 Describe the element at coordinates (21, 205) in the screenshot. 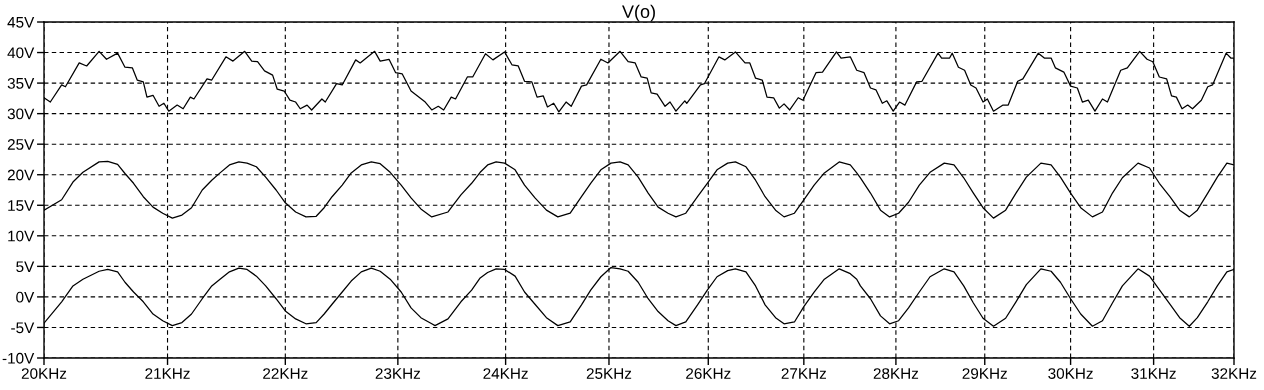

I see `y-tick-label: 15V` at that location.